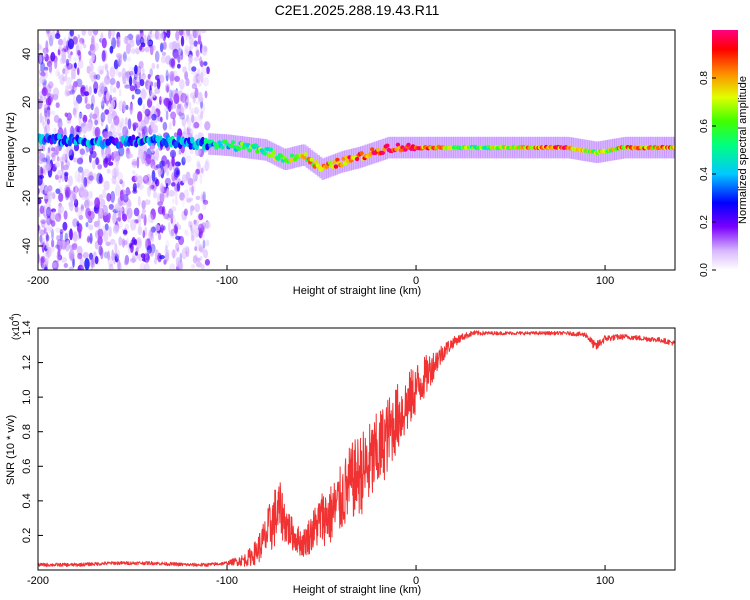 The image size is (750, 600). Describe the element at coordinates (27, 102) in the screenshot. I see `spectrogram-y-tick-label: 20` at that location.